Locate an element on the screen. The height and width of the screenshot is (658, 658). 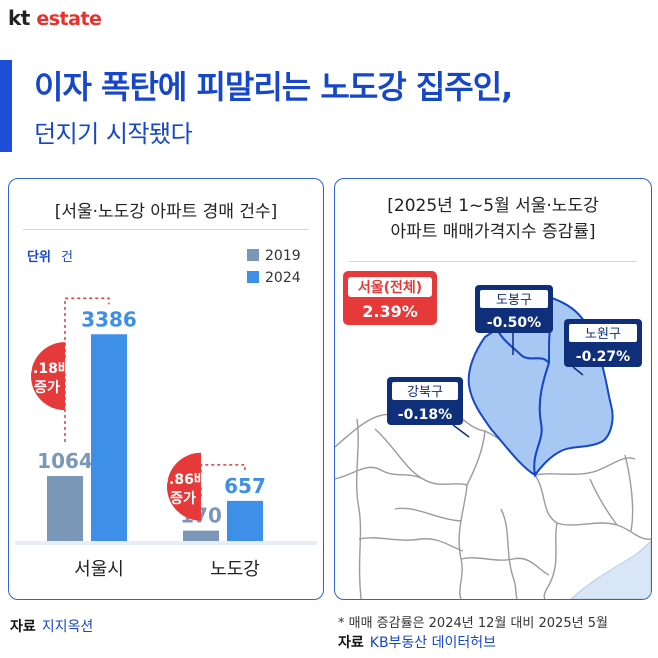
seoul-name: 서울(전체) is located at coordinates (390, 287).